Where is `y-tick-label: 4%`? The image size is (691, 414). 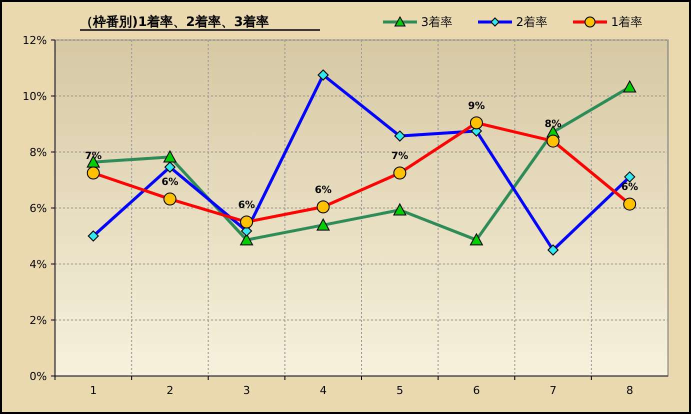
y-tick-label: 4% is located at coordinates (38, 264).